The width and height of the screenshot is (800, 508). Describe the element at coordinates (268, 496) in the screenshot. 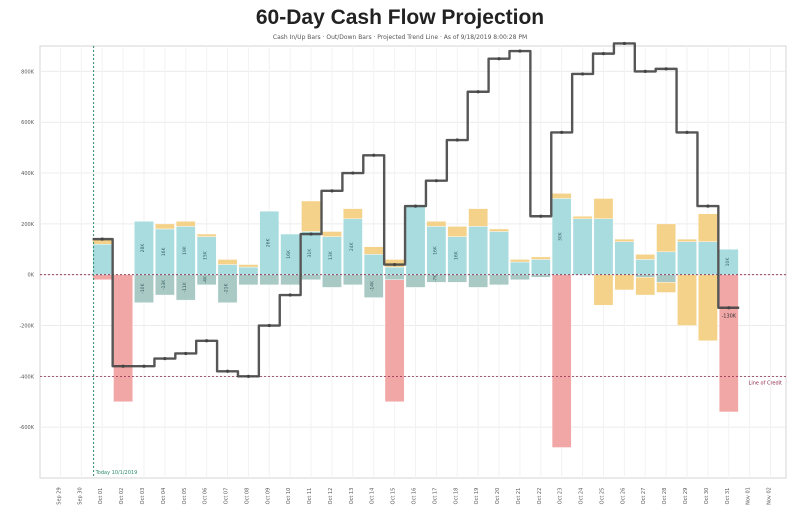

I see `x-tick-label: Oct 09` at that location.